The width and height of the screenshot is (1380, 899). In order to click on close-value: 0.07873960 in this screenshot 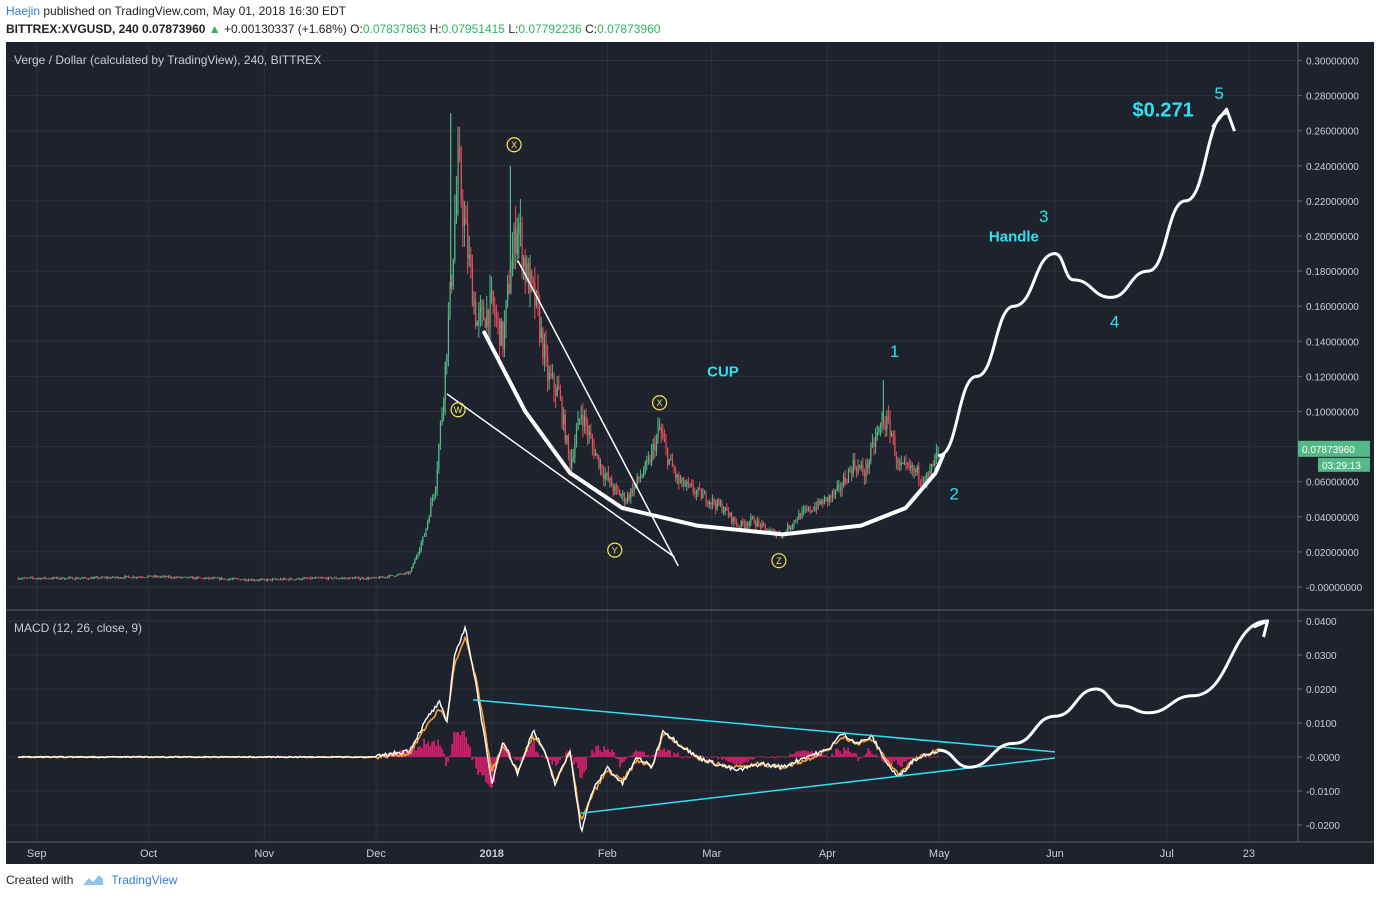, I will do `click(629, 29)`.